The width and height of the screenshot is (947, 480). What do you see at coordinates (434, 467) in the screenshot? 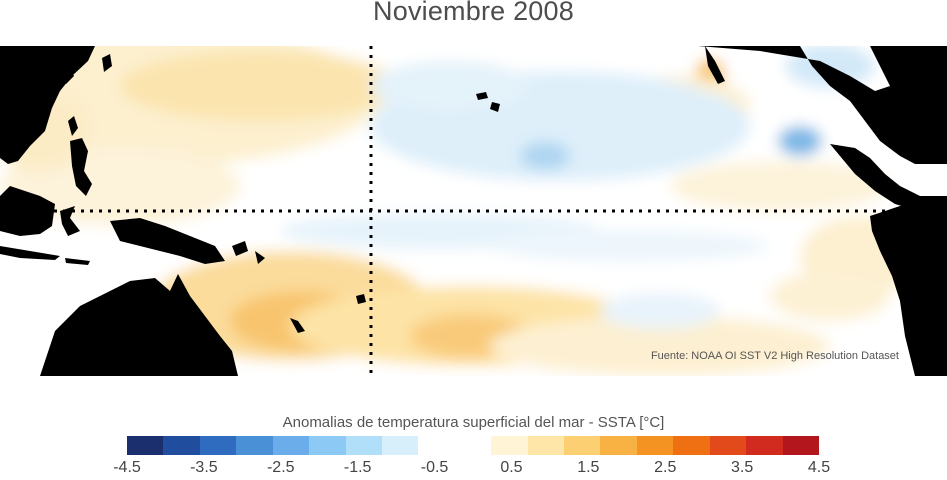
I see `colorbar-tick-label: -0.5` at bounding box center [434, 467].